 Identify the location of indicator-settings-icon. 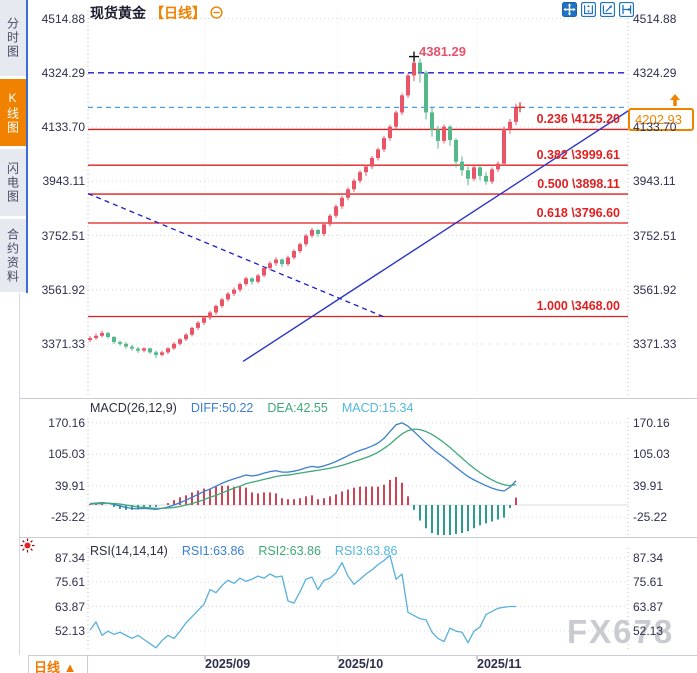
(27, 548).